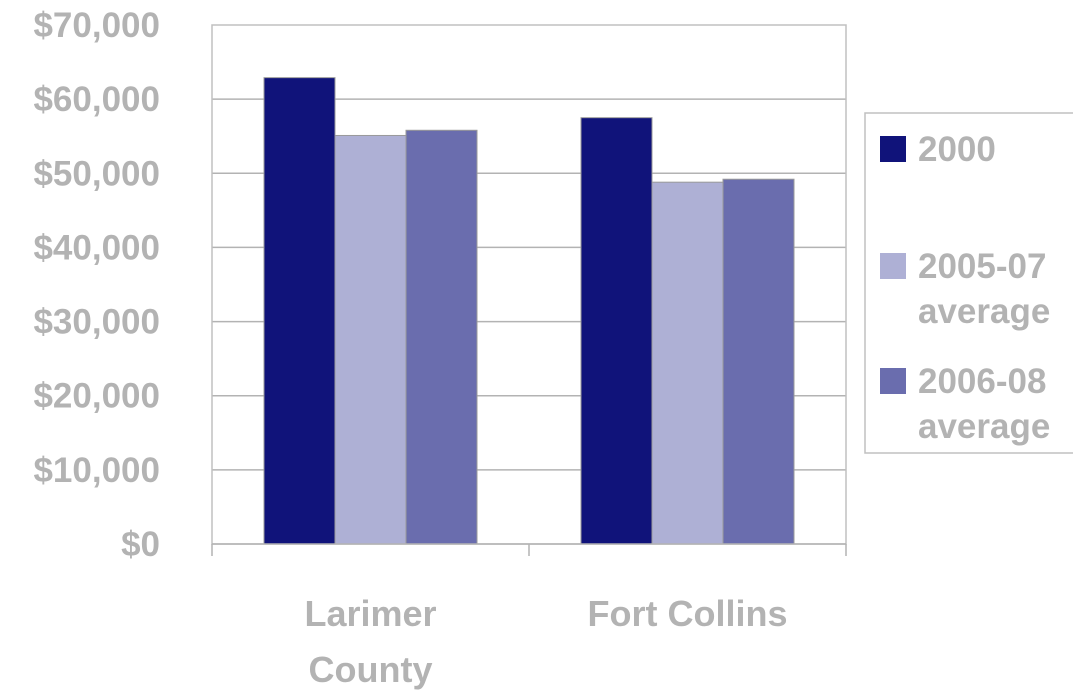  Describe the element at coordinates (984, 404) in the screenshot. I see `legend-label: 2006-08 average` at that location.